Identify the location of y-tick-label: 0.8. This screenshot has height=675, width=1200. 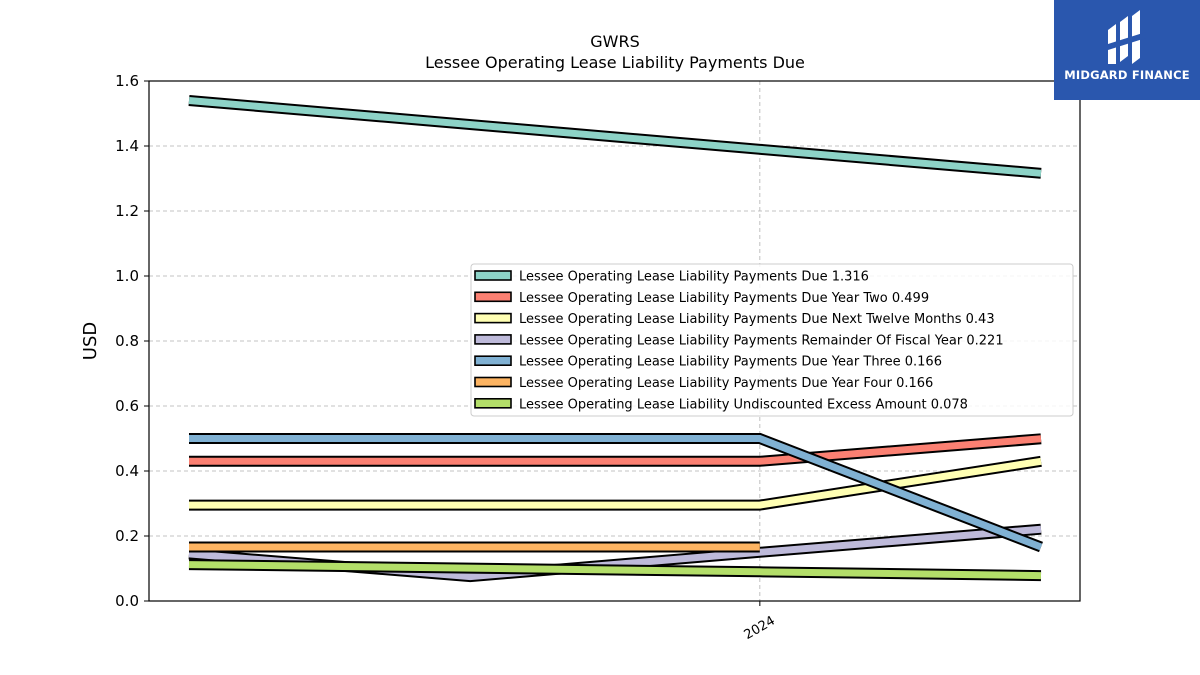
(127, 341).